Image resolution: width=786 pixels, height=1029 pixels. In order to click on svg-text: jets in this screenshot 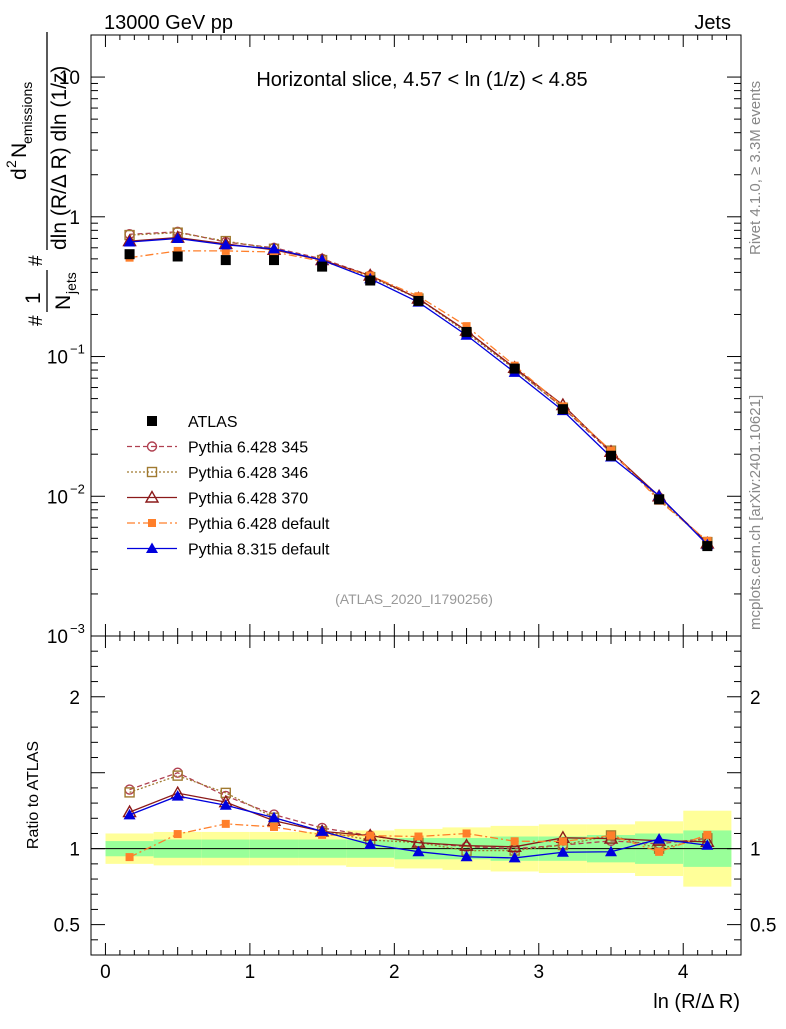, I will do `click(71, 283)`.